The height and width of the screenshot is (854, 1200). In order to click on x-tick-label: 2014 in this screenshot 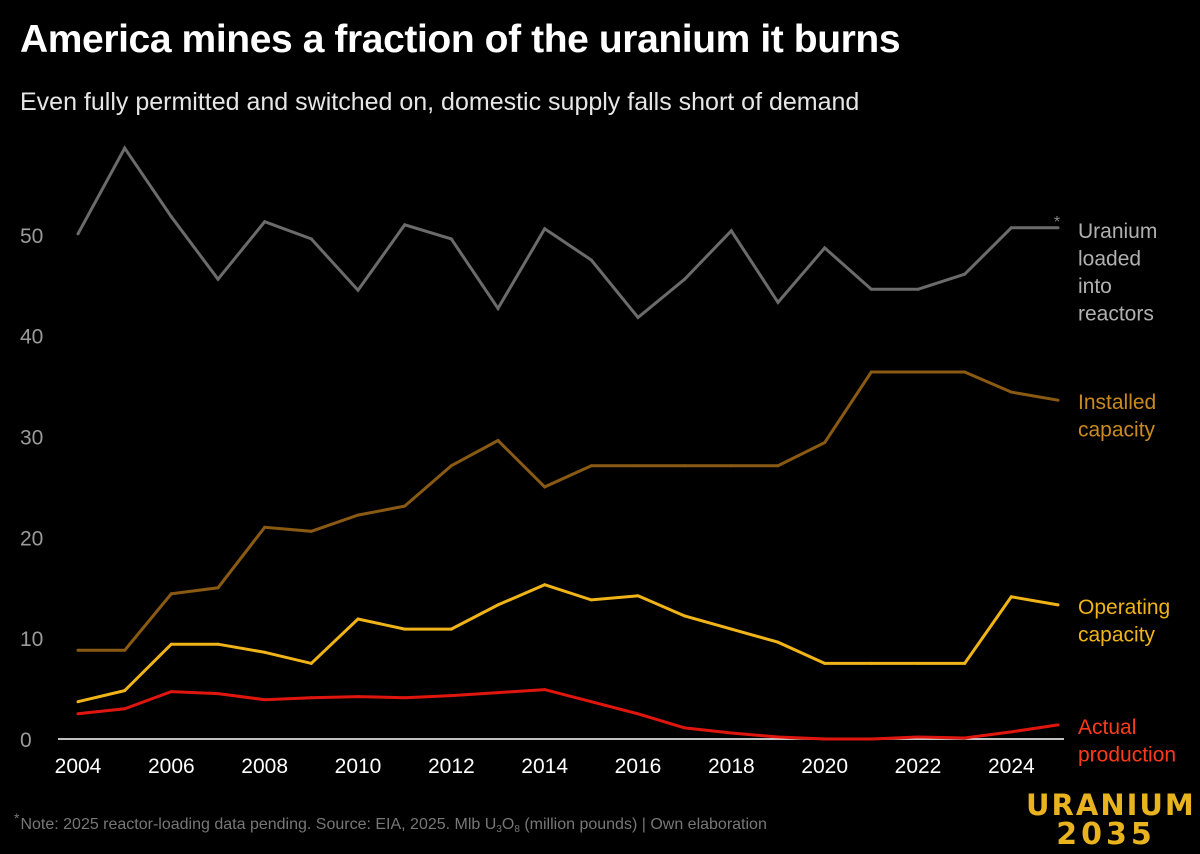, I will do `click(544, 766)`.